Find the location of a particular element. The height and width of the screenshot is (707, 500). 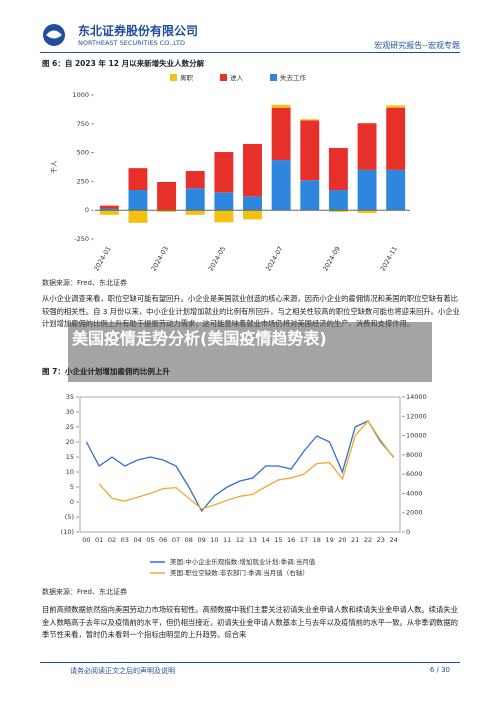

x-tick-label: 20 is located at coordinates (342, 540).